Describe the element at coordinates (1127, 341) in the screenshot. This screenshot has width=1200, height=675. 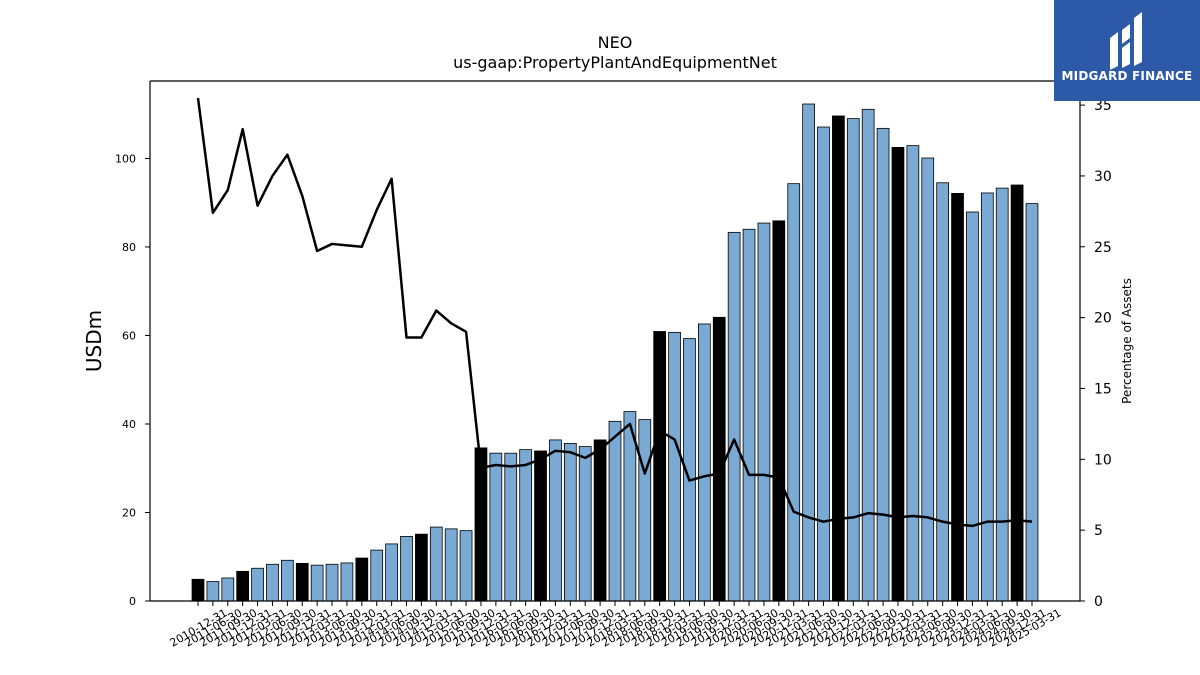
I see `y2-axis-label: Percentage of Assets` at that location.